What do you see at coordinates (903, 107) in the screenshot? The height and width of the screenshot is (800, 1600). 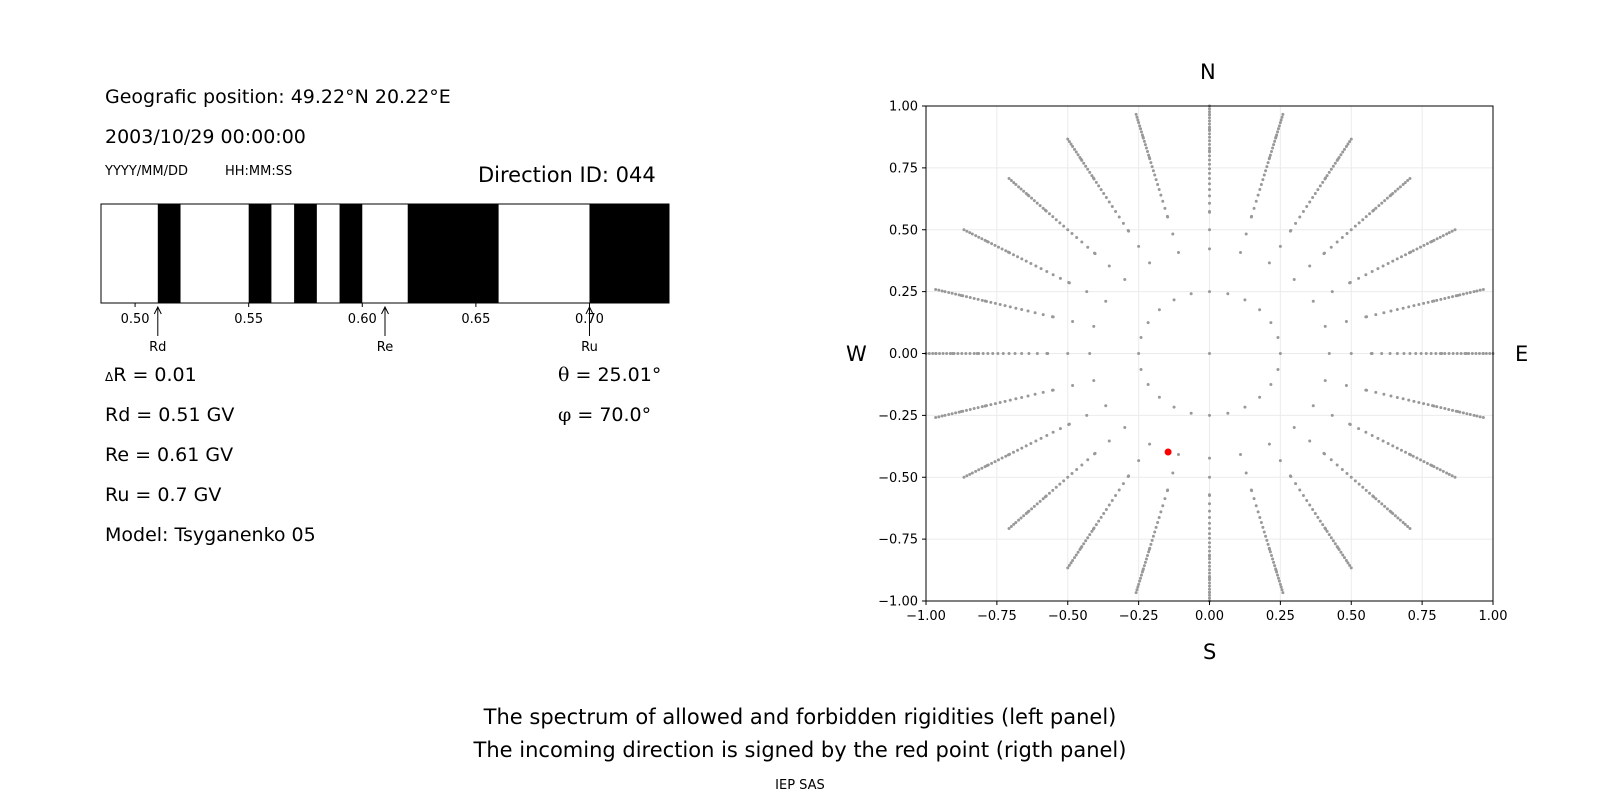 I see `map-y-tick-label: 1.00` at bounding box center [903, 107].